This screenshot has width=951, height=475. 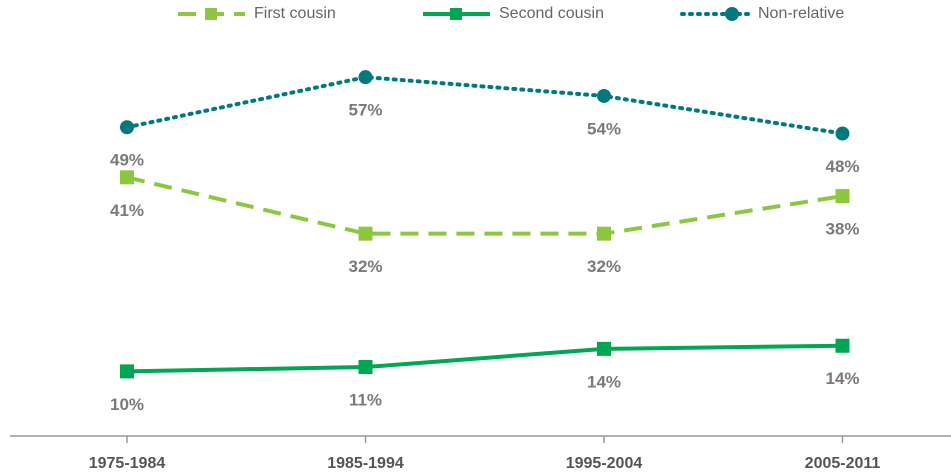 I want to click on legend-label: Non-relative, so click(x=801, y=13).